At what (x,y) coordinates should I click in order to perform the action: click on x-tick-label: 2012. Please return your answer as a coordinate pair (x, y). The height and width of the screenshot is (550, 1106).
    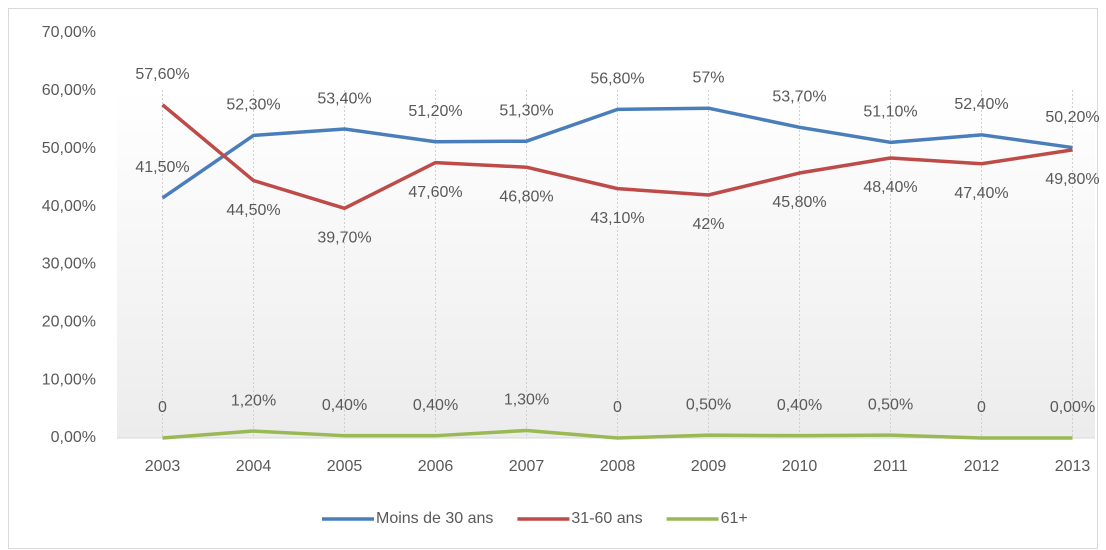
    Looking at the image, I should click on (982, 466).